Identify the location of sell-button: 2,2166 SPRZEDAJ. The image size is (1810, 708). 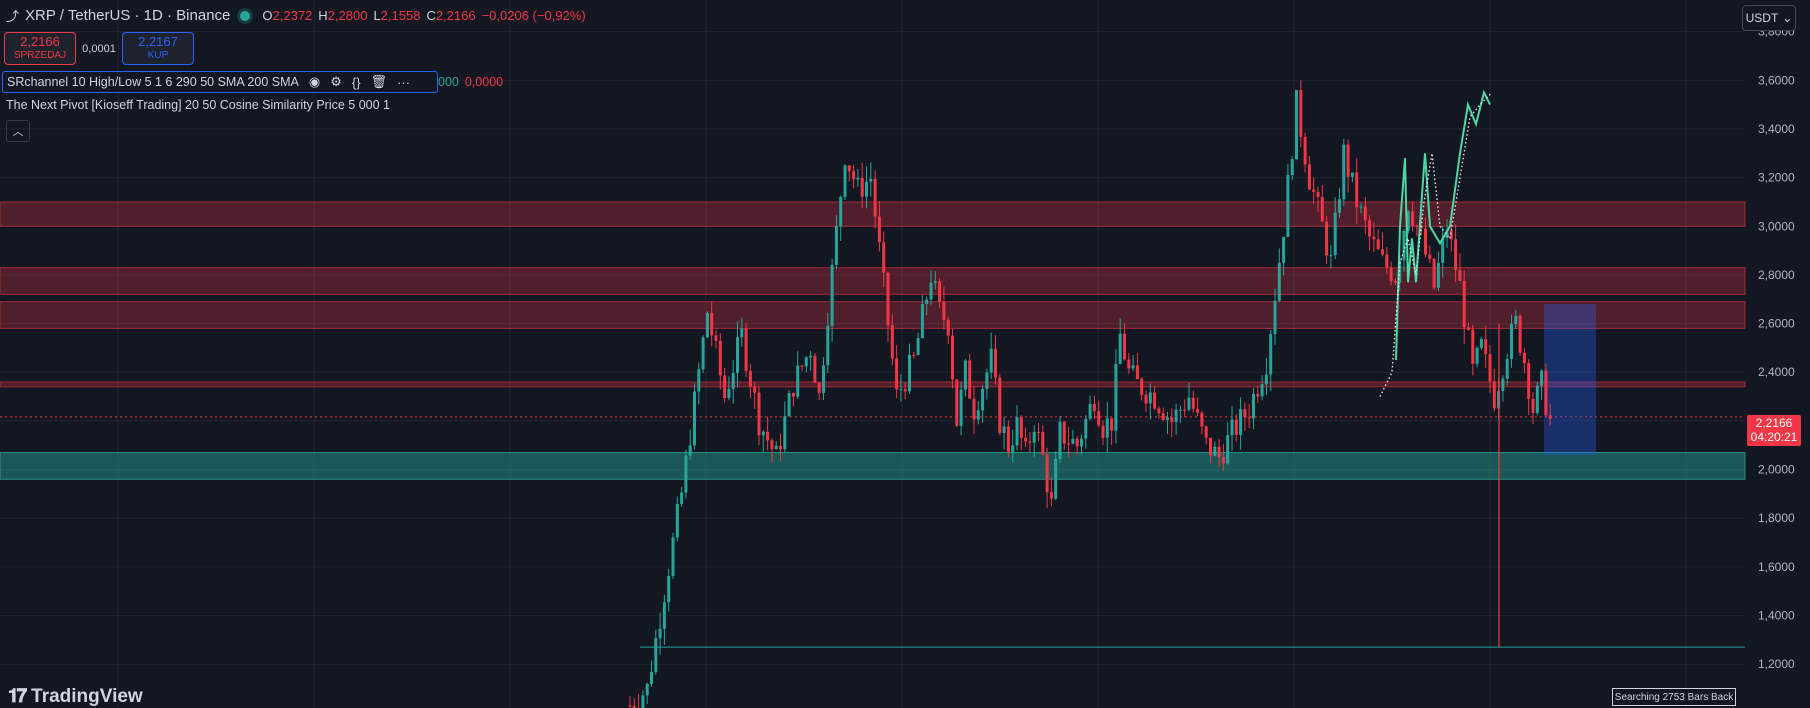
(40, 48).